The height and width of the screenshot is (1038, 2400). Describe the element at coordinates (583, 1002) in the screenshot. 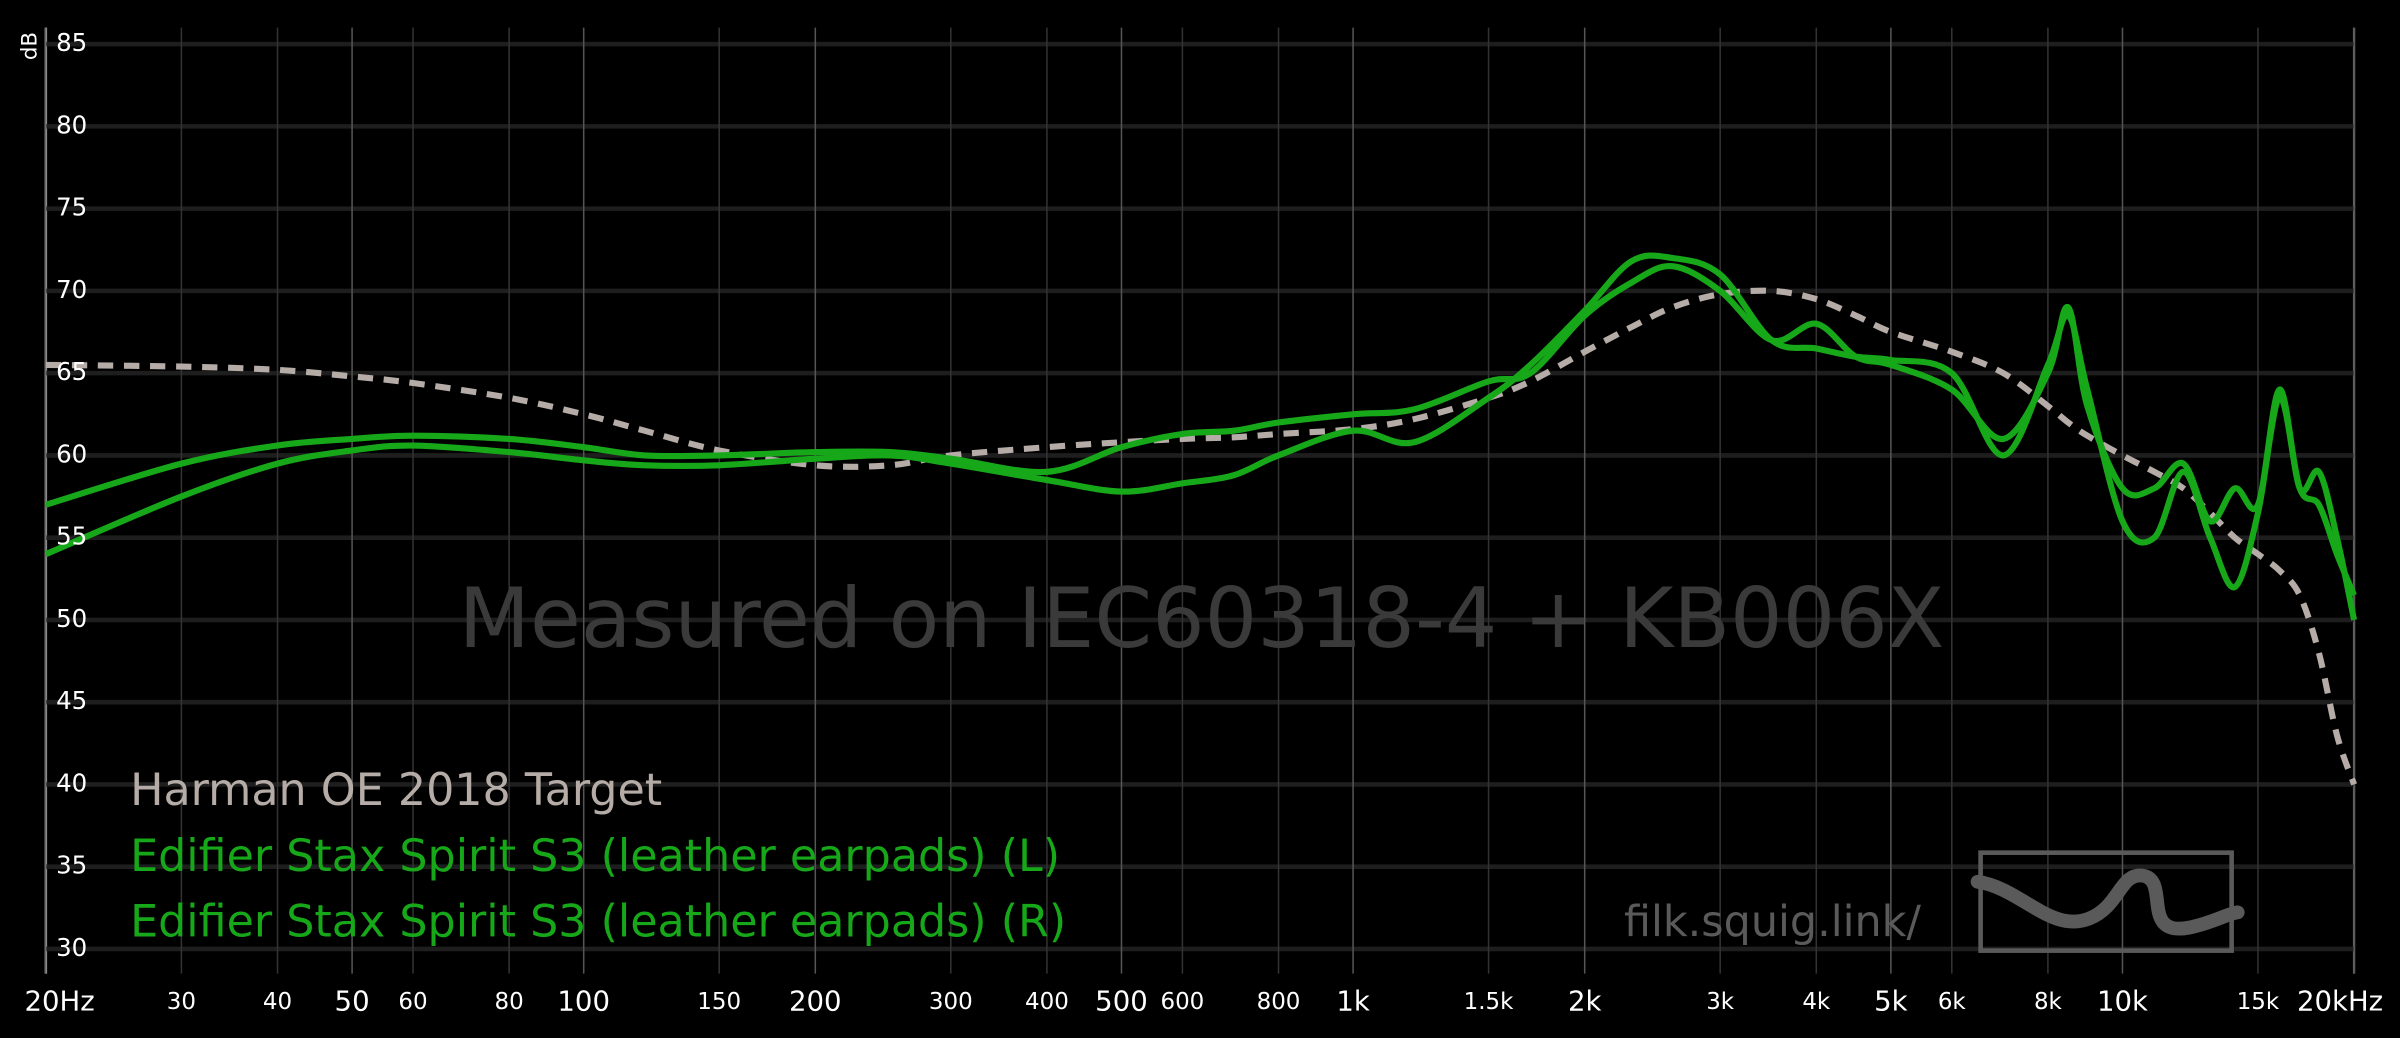

I see `x-tick-label: 100` at that location.